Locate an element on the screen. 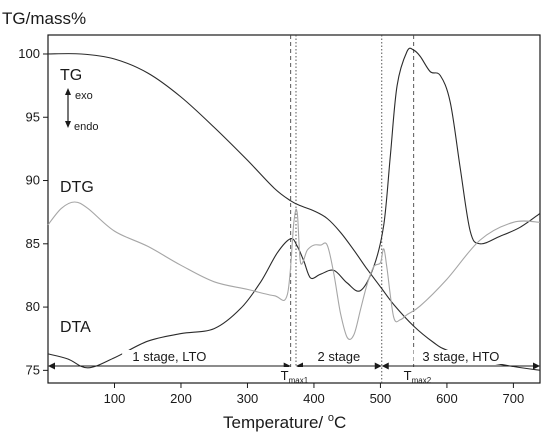 Image resolution: width=550 pixels, height=437 pixels. marker-labels: Tmax1 Tmax2 is located at coordinates (359, 376).